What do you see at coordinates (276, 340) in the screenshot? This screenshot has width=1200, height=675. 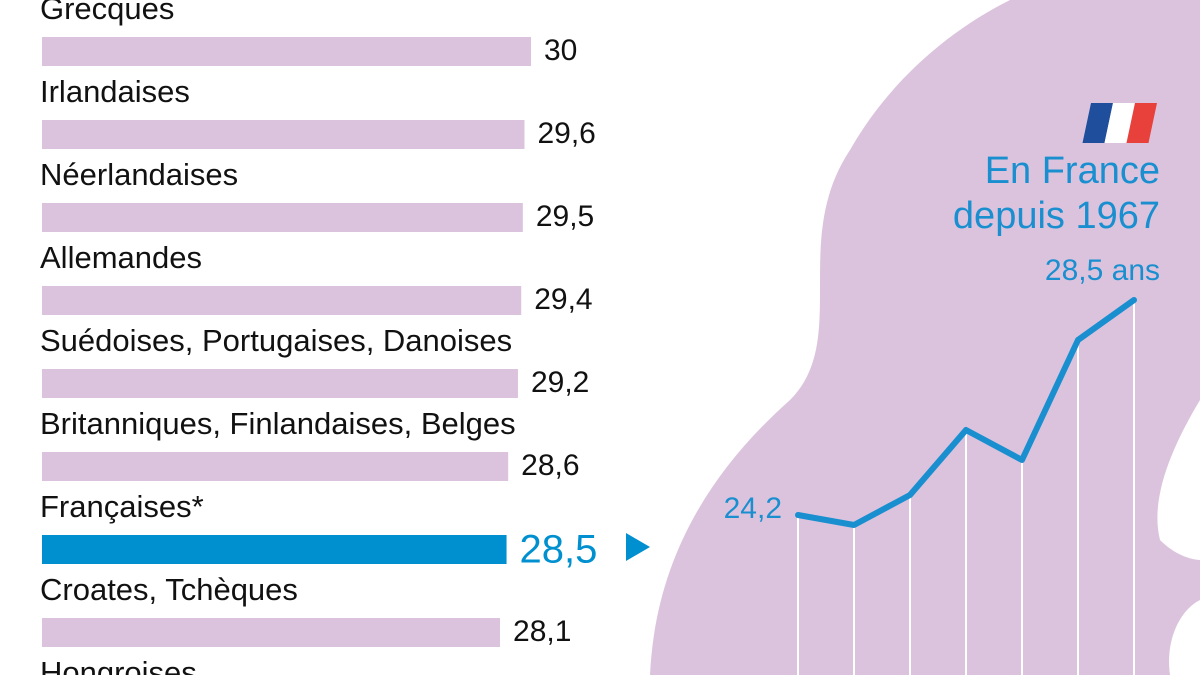 I see `category-label: Suédoises, Portugaises, Danoises` at bounding box center [276, 340].